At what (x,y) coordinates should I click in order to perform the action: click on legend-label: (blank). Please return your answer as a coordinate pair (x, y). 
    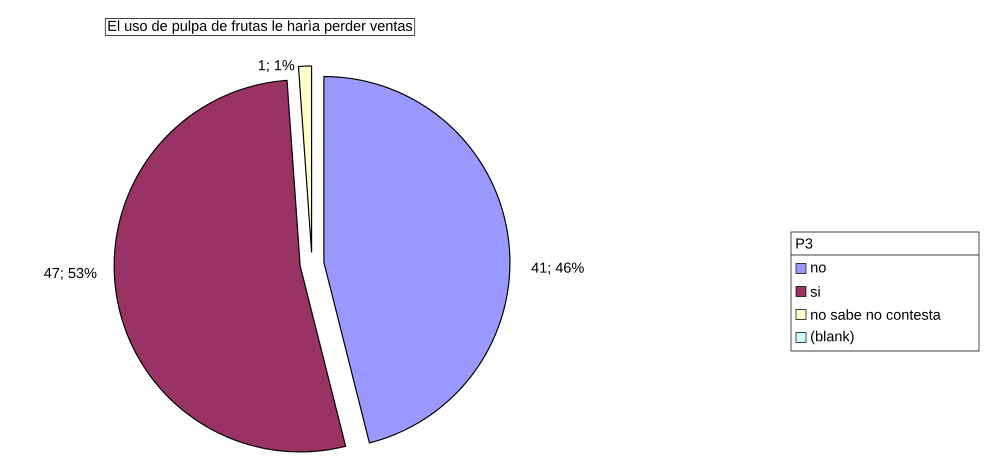
    Looking at the image, I should click on (832, 337).